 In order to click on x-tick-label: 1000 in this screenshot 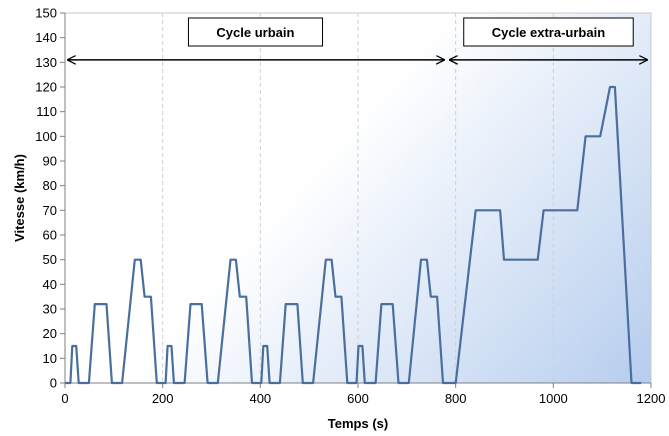, I will do `click(553, 398)`.